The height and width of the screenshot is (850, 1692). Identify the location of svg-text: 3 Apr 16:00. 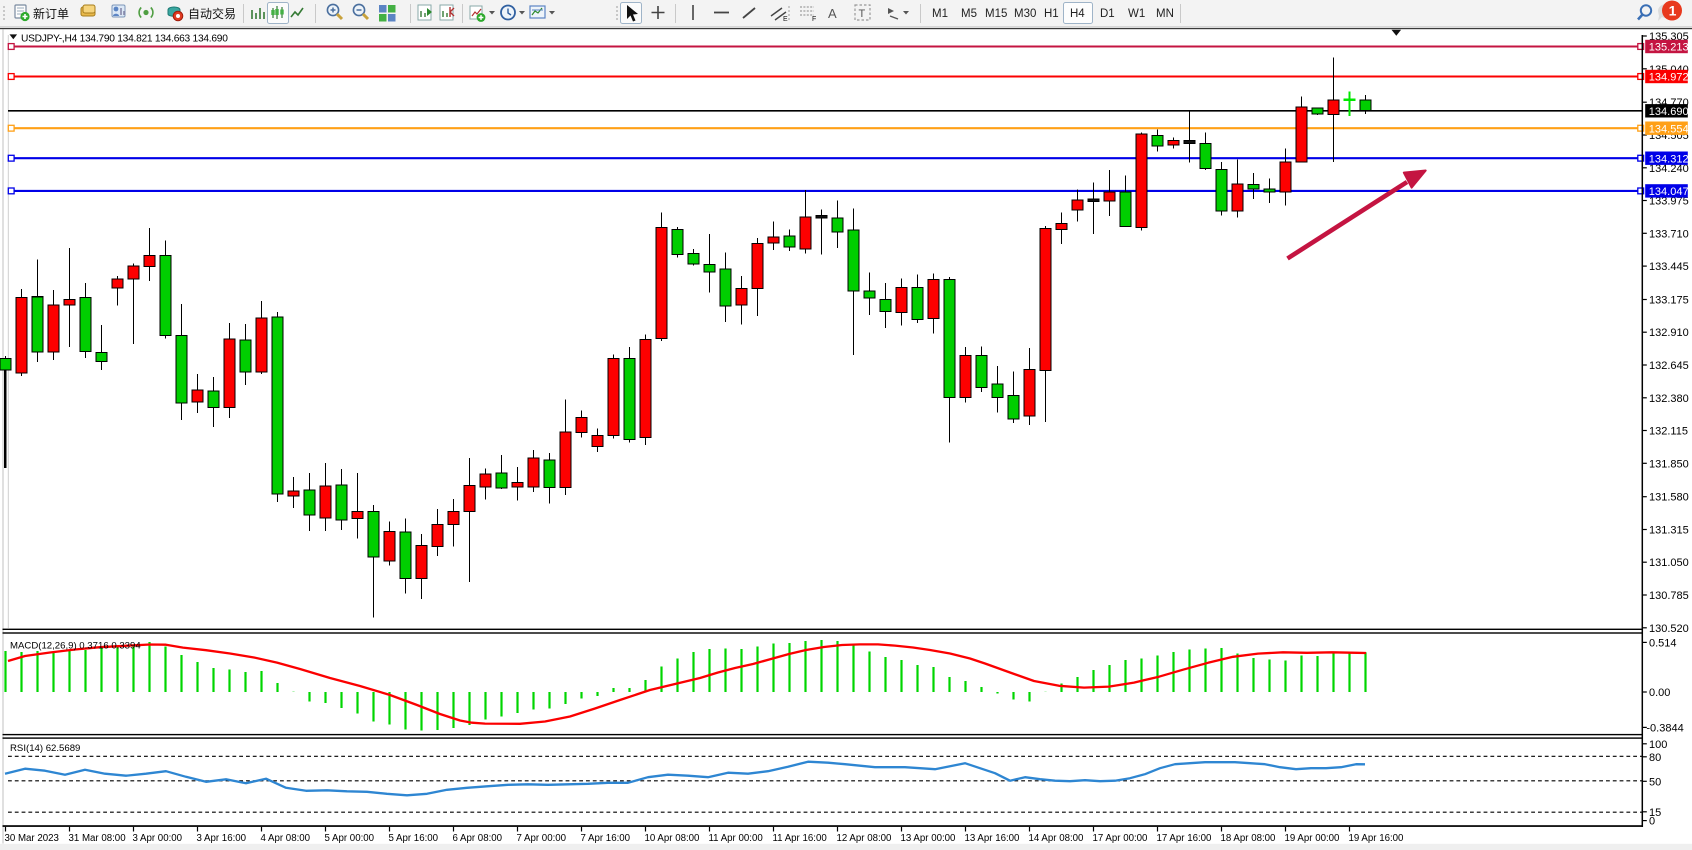
(222, 838).